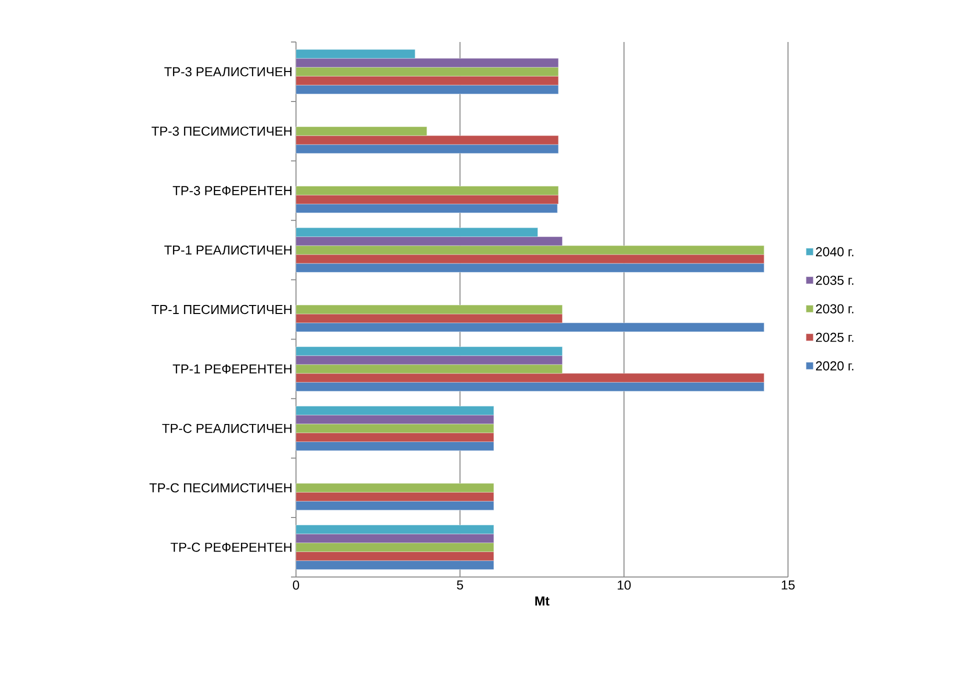 The image size is (956, 695). I want to click on y-tick-label: ТР-3 РЕАЛИСТИЧЕН, so click(228, 71).